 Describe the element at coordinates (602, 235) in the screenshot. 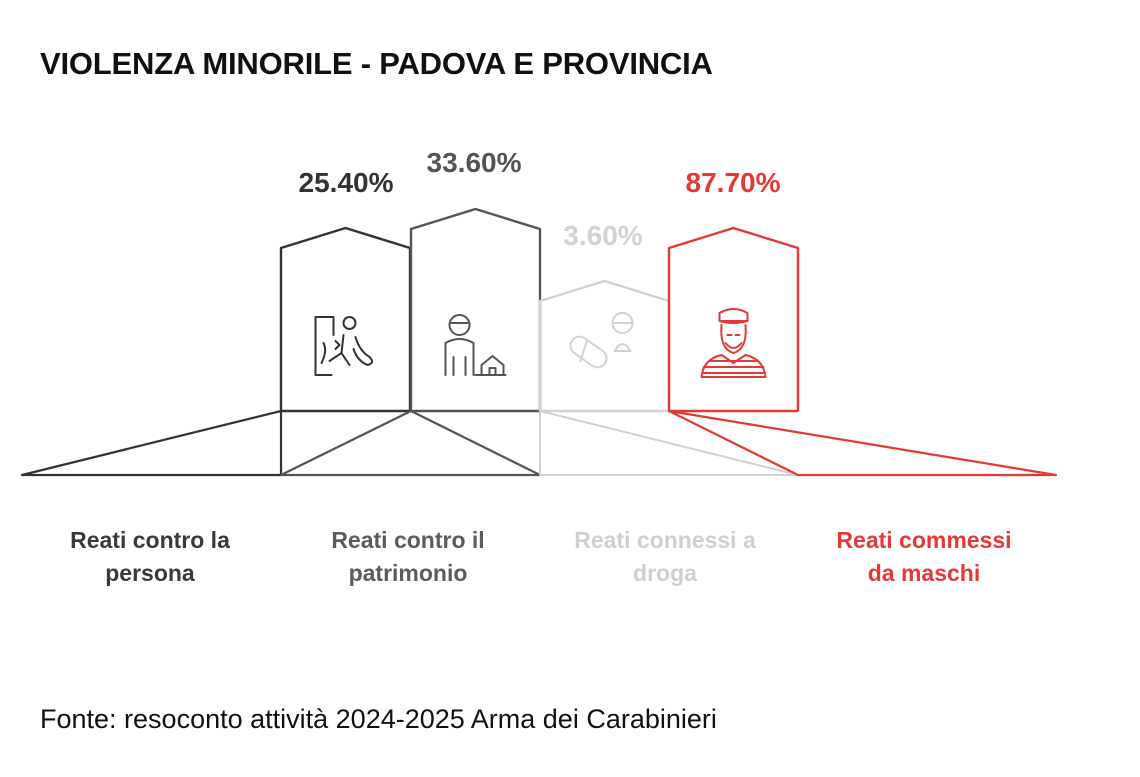

I see `value-label-3: 3.60%` at that location.